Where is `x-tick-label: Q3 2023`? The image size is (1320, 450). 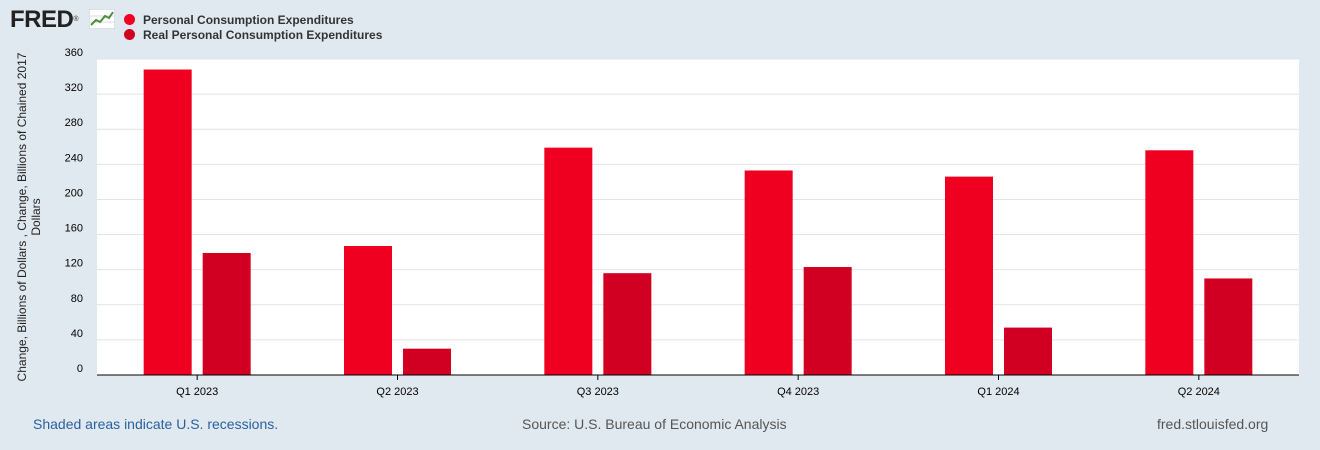 x-tick-label: Q3 2023 is located at coordinates (598, 392).